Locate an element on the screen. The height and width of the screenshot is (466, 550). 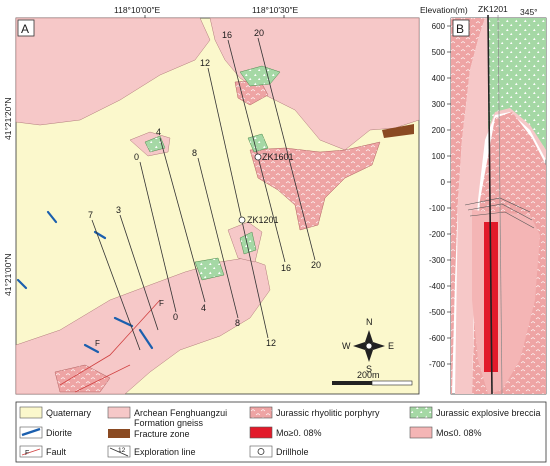
scale-bar-dark is located at coordinates (352, 383).